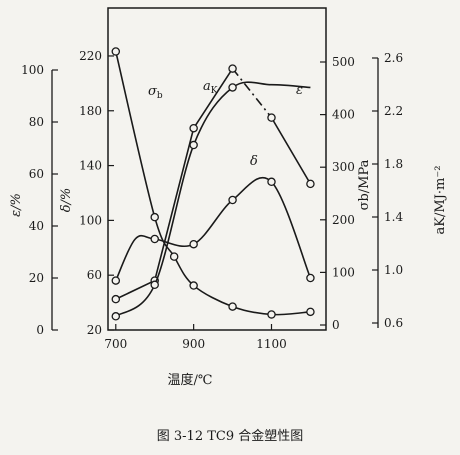 The image size is (460, 455). What do you see at coordinates (90, 111) in the screenshot?
I see `delta-tick-label-180: 180` at bounding box center [90, 111].